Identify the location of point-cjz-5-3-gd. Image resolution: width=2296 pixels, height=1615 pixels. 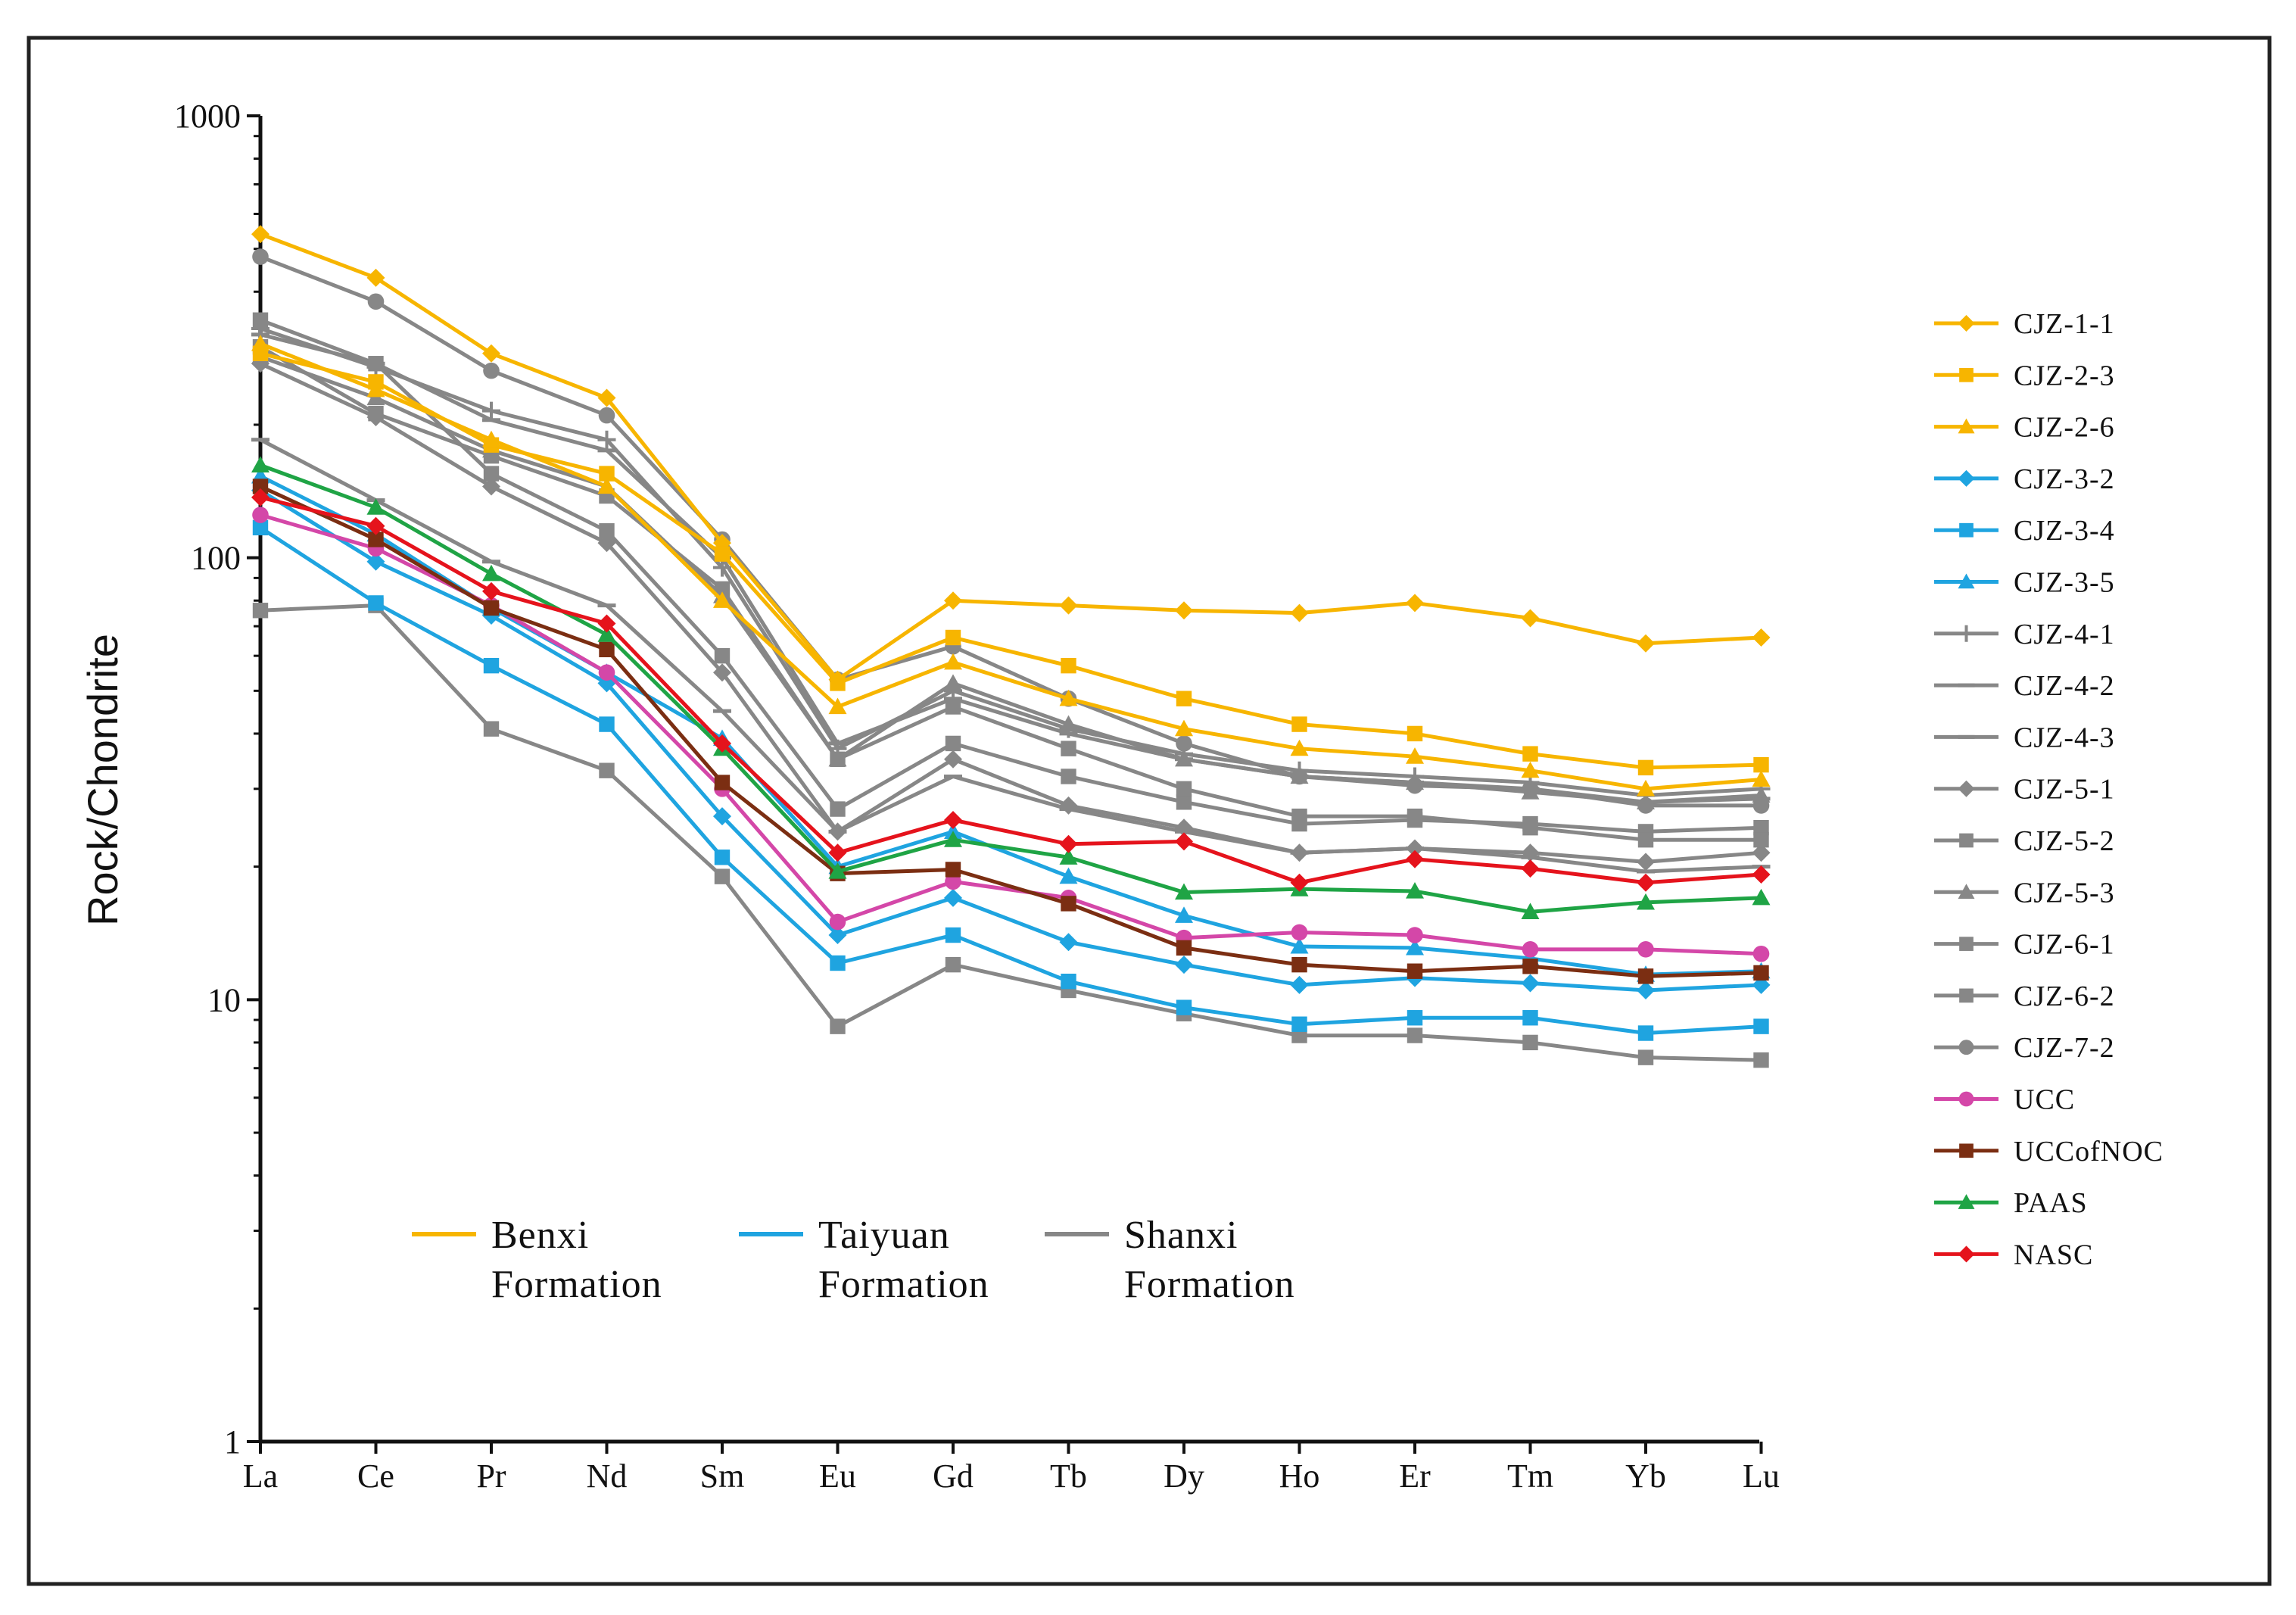
(953, 682).